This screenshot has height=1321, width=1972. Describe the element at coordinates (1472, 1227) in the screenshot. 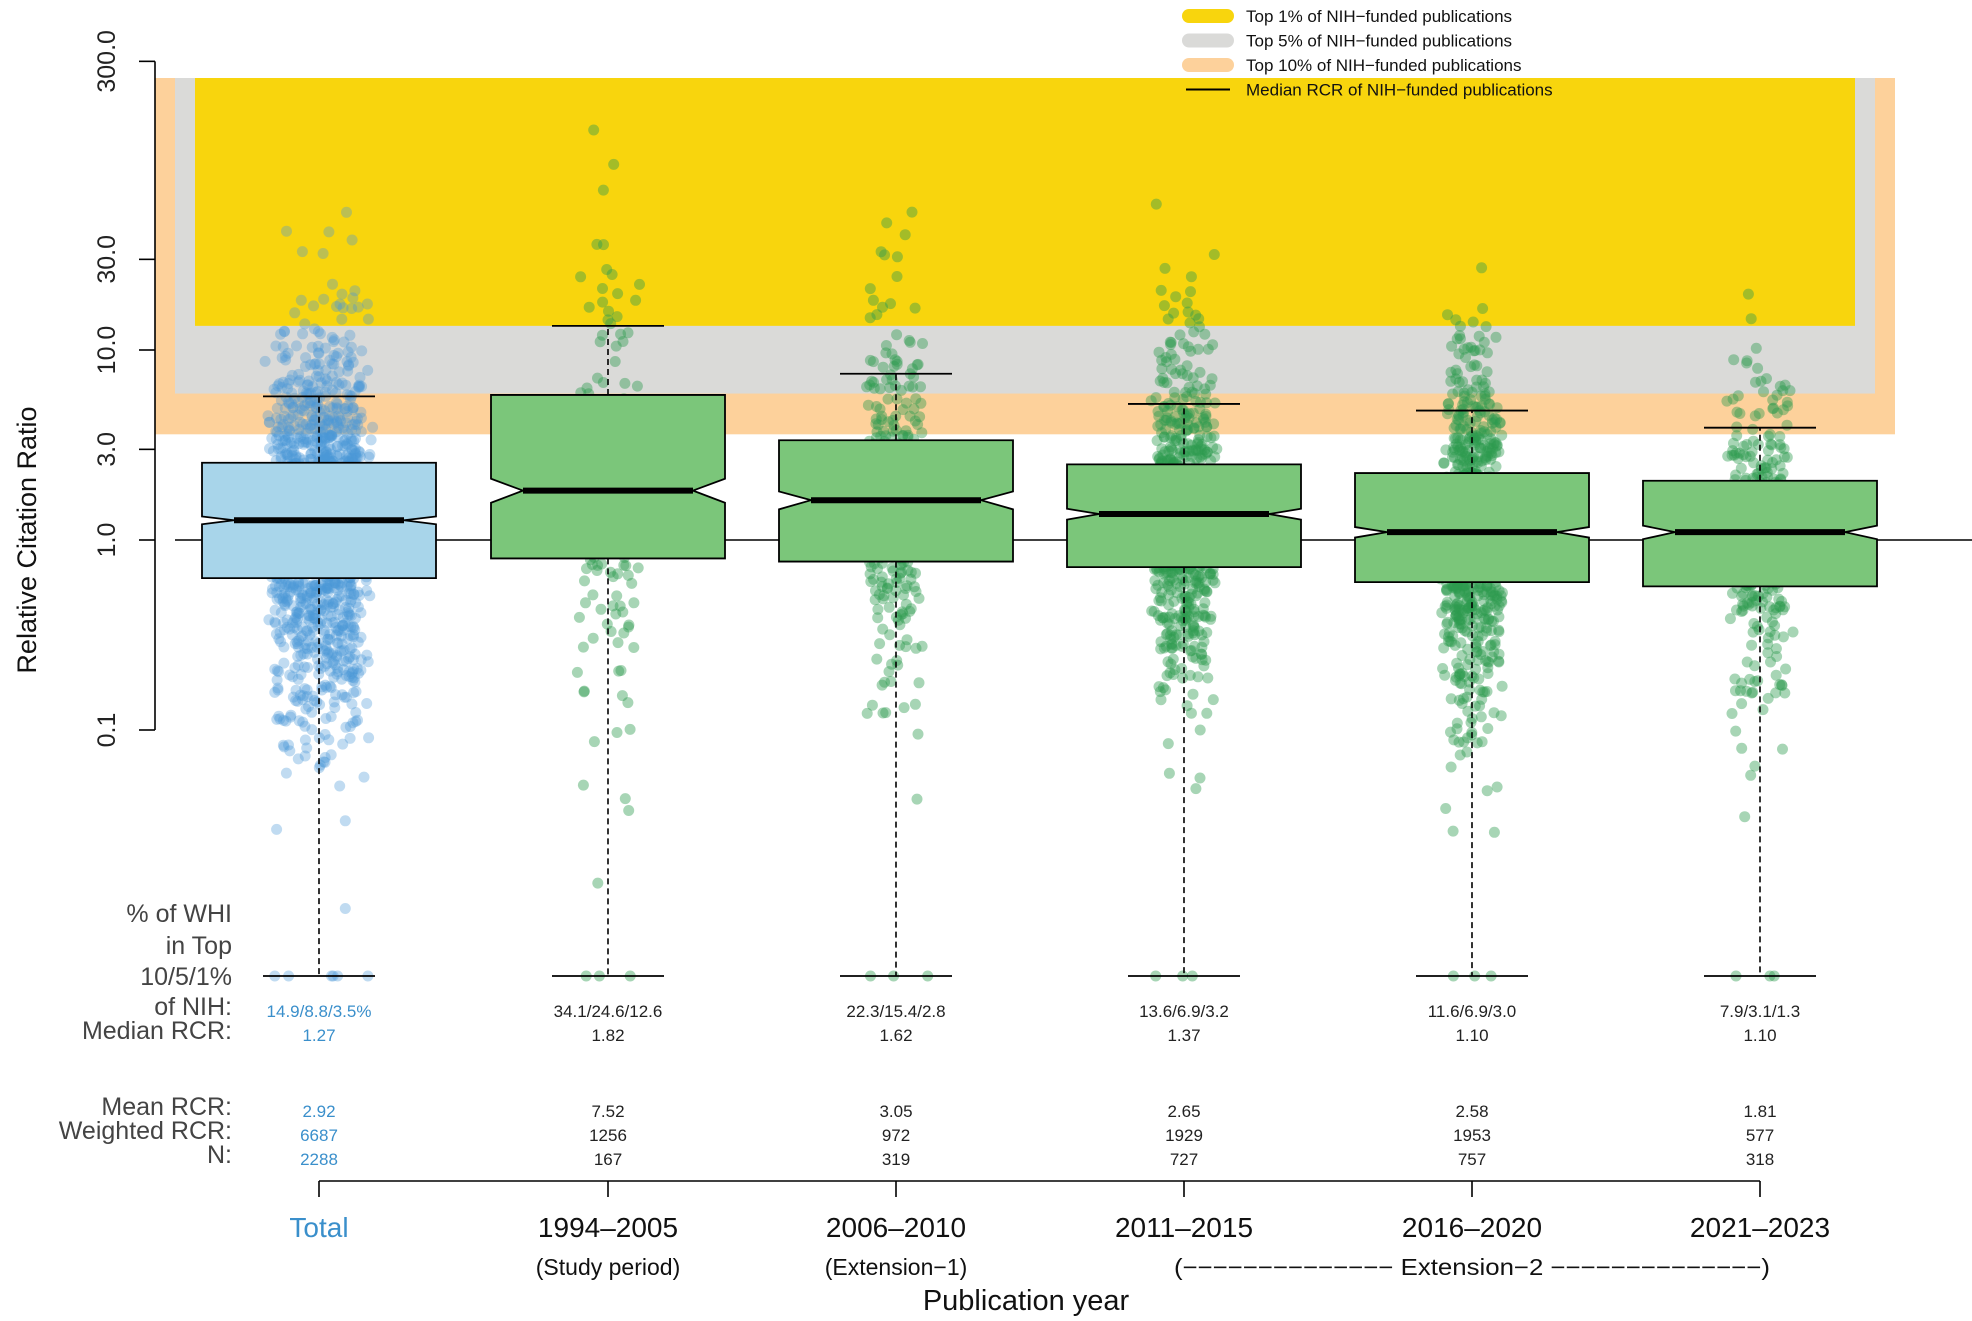

I see `x-tick-label: 2016–2020` at that location.